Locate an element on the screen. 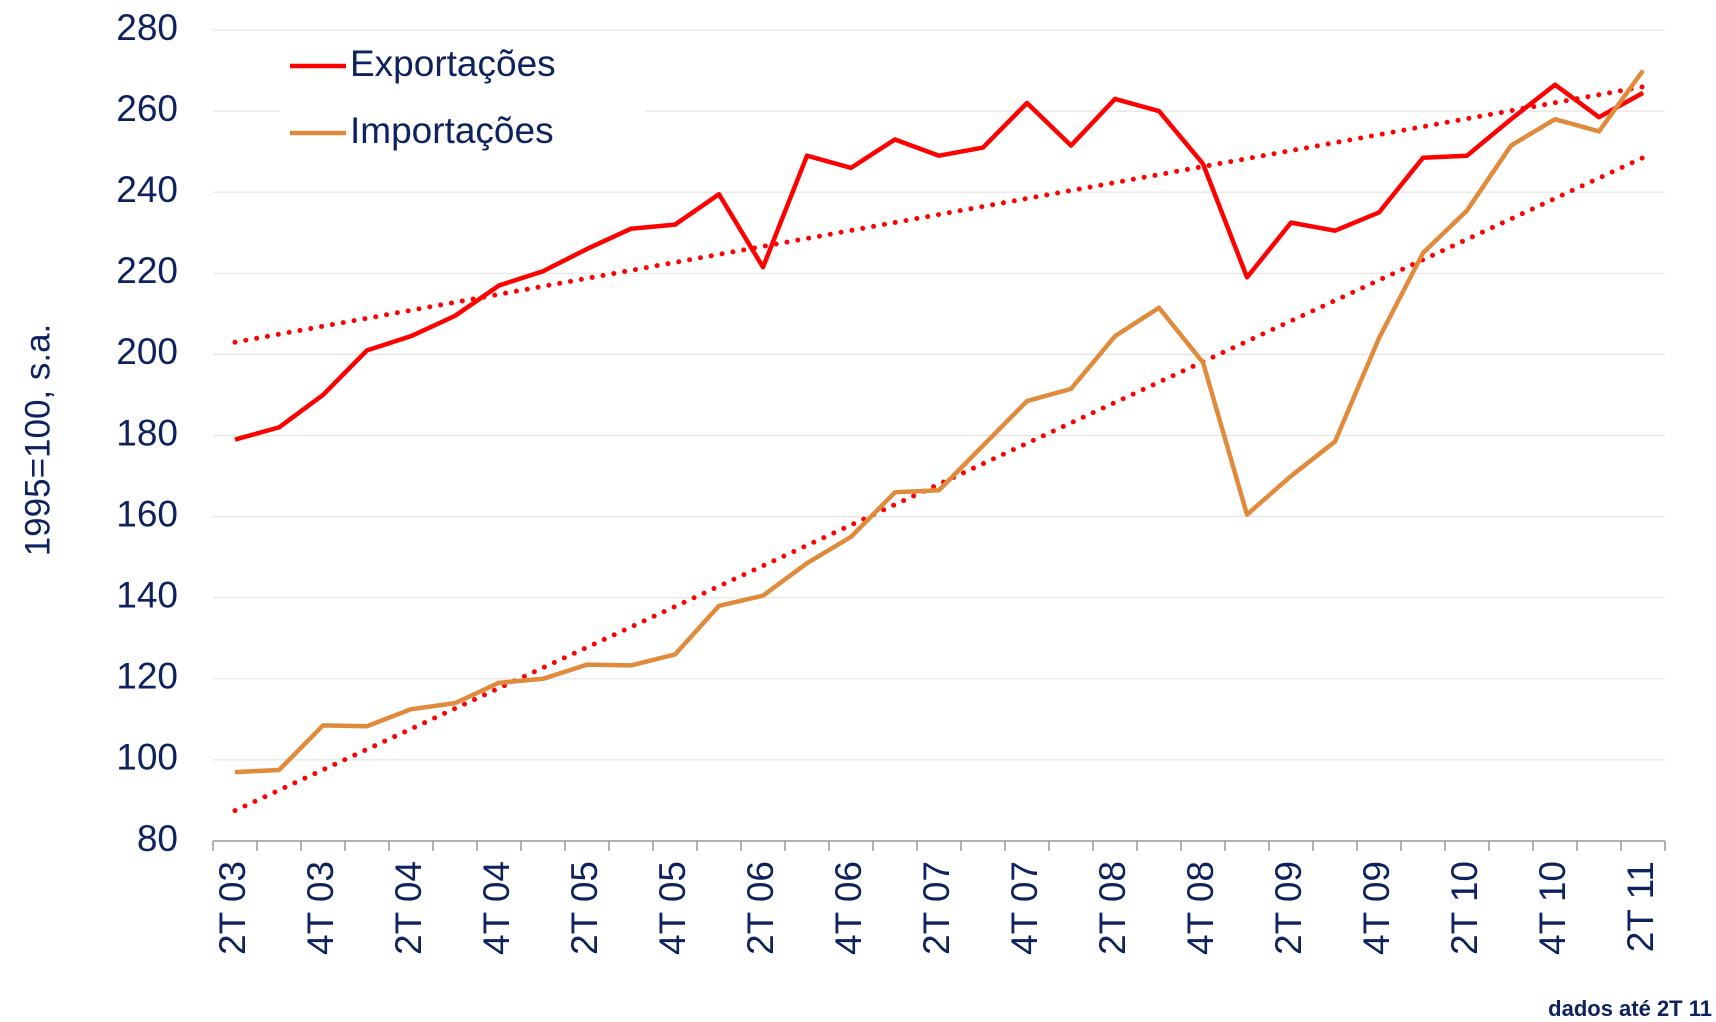  x-tick-label: 4T 08 is located at coordinates (1200, 908).